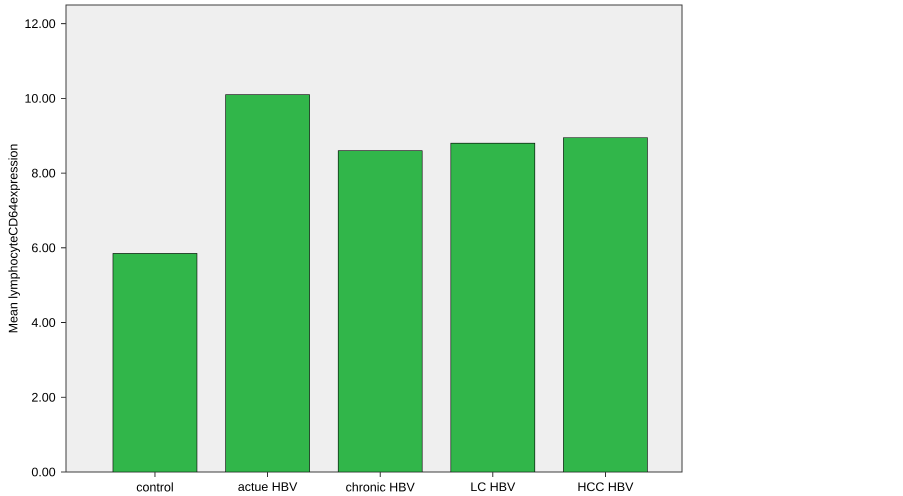 The width and height of the screenshot is (903, 496). Describe the element at coordinates (14, 238) in the screenshot. I see `y-axis-title: Mean lymphocyteCD64expression` at that location.